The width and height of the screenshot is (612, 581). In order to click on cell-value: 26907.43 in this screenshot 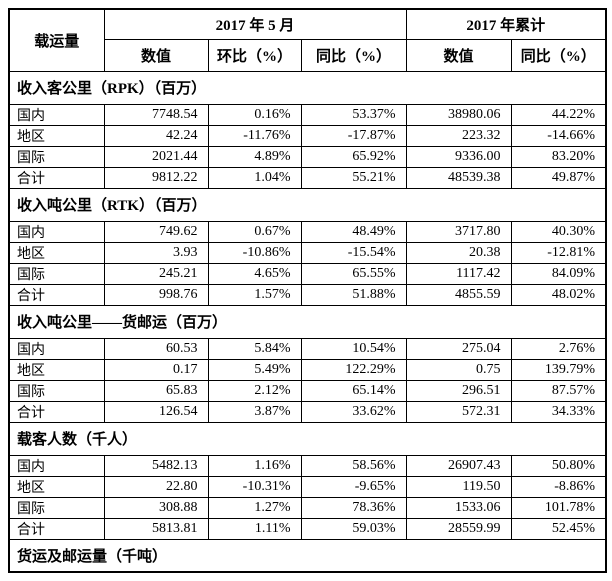, I will do `click(458, 465)`.